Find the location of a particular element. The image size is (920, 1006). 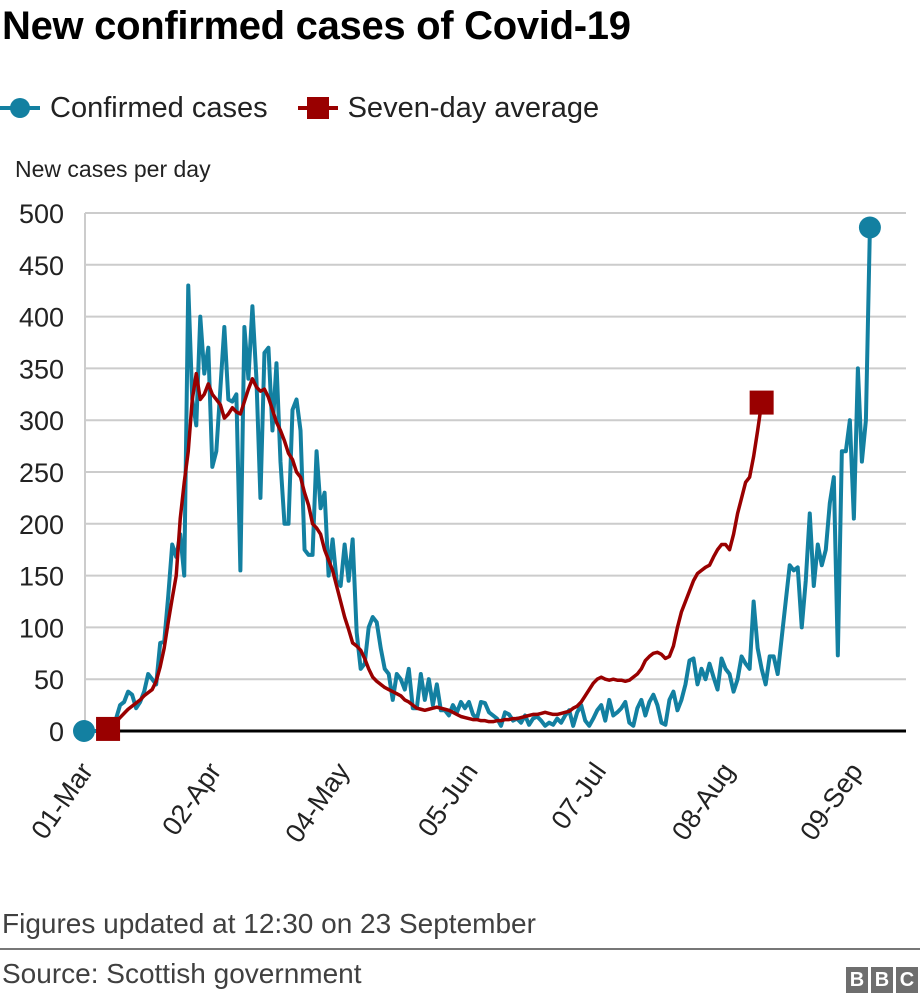

y-tick-labels: 0 50 100 150 200 250 300 350 400 450 500 is located at coordinates (41, 473).